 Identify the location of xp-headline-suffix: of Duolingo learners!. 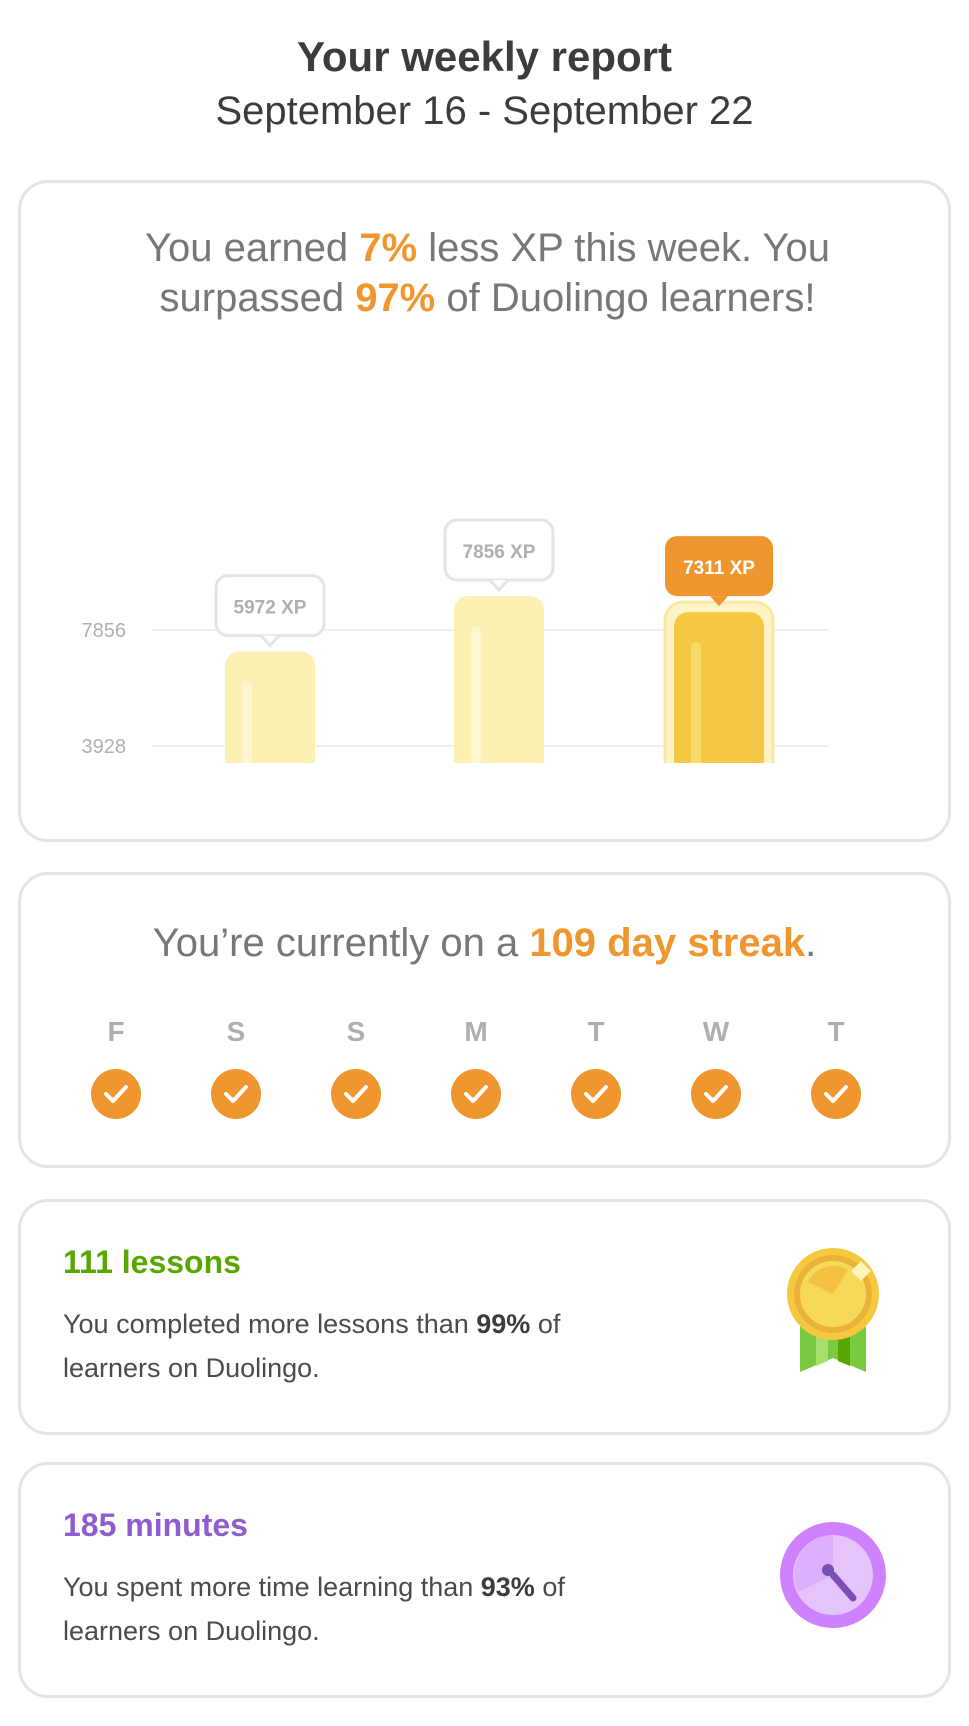
(625, 298).